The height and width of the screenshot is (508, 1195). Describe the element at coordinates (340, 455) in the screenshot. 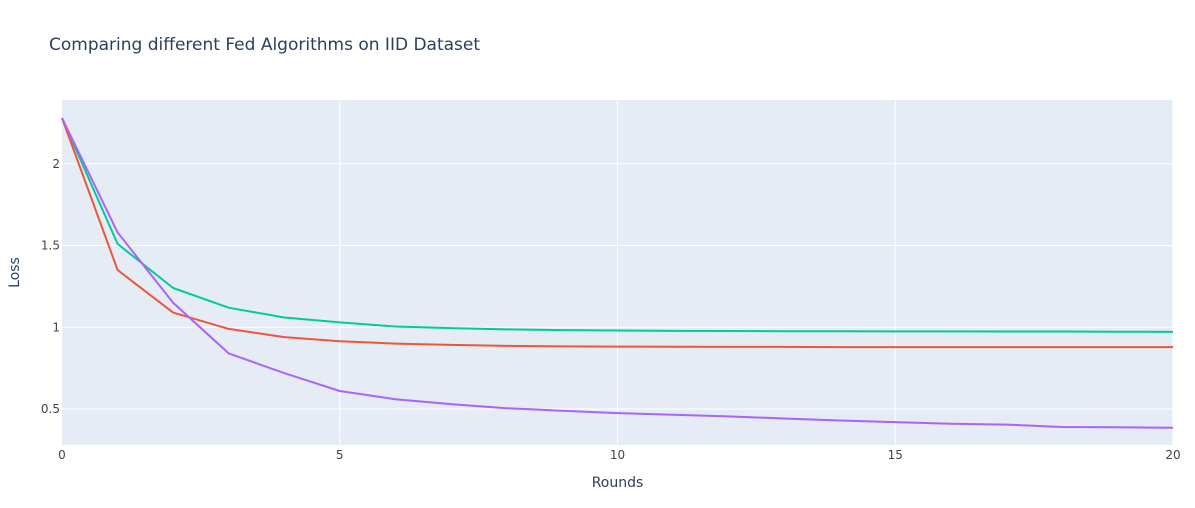

I see `x-tick-label: 5` at that location.